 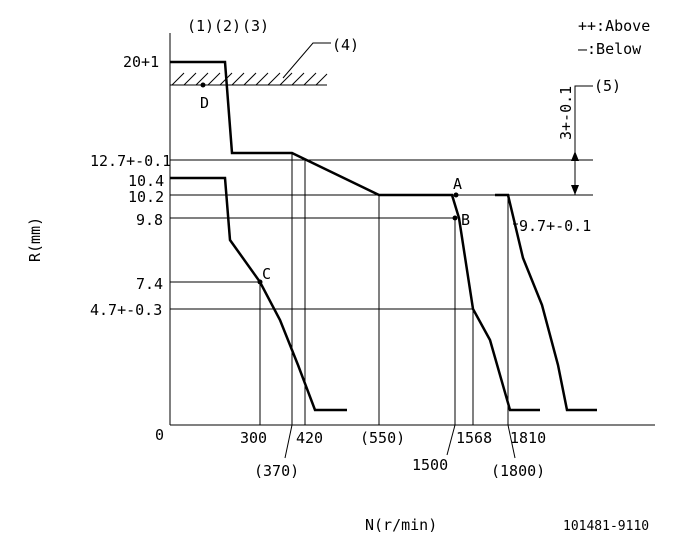 What do you see at coordinates (258, 294) in the screenshot?
I see `curve-idle` at bounding box center [258, 294].